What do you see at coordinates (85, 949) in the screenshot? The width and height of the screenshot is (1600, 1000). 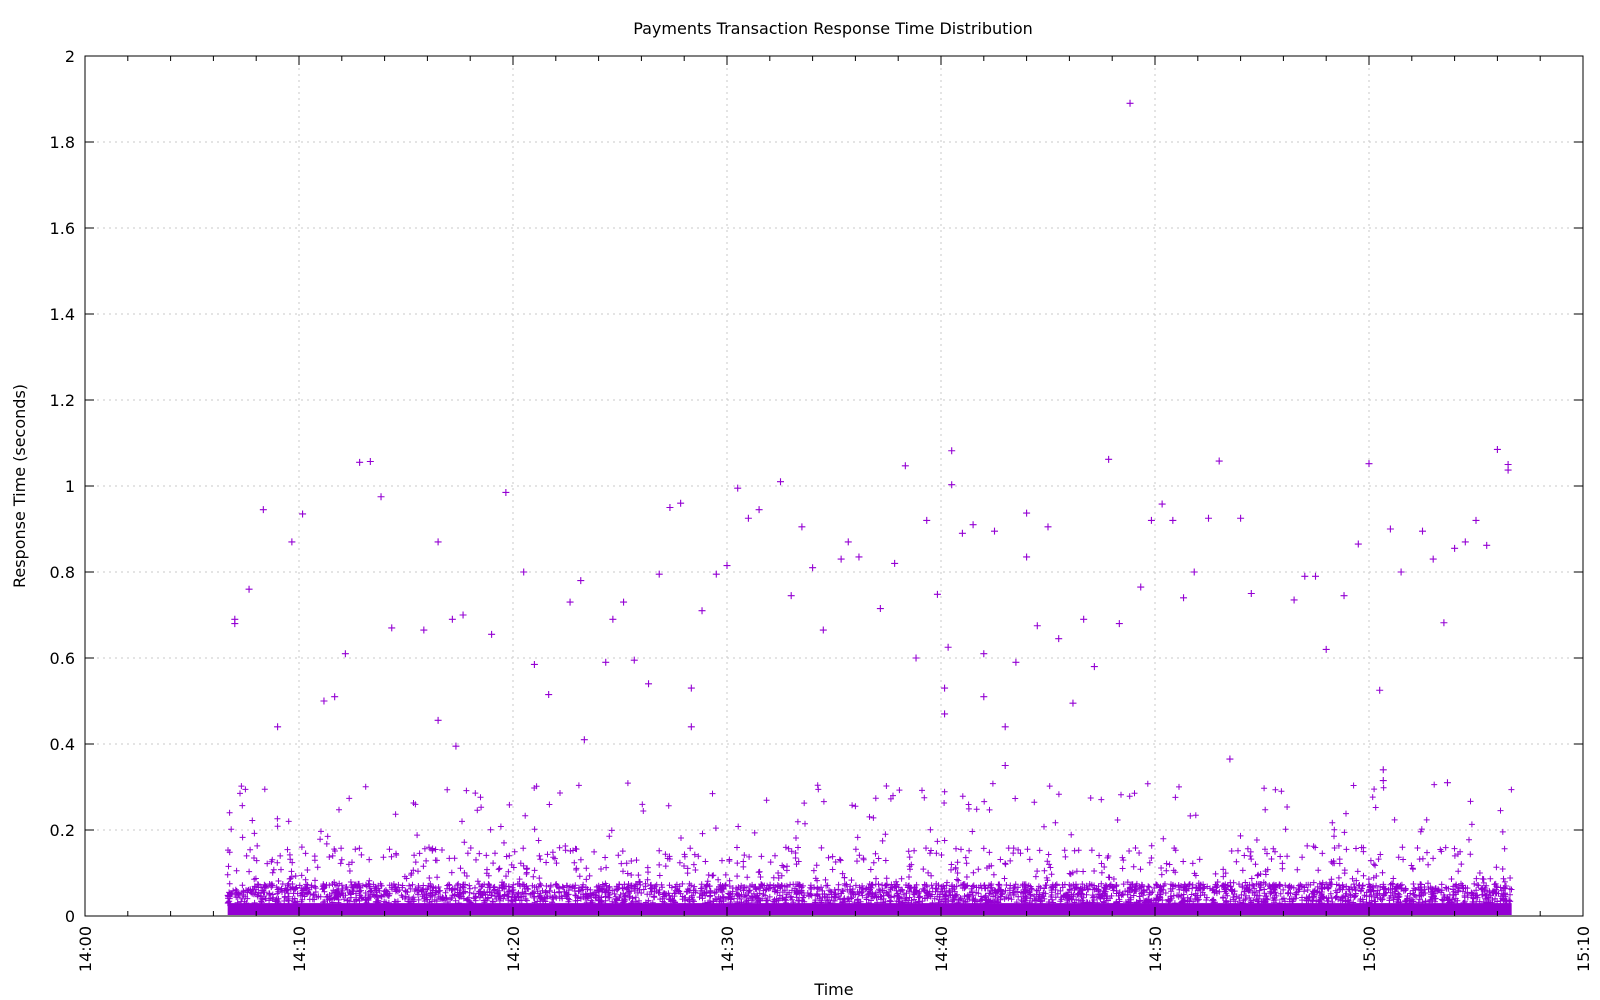 I see `x-tick-label: 14:00` at bounding box center [85, 949].